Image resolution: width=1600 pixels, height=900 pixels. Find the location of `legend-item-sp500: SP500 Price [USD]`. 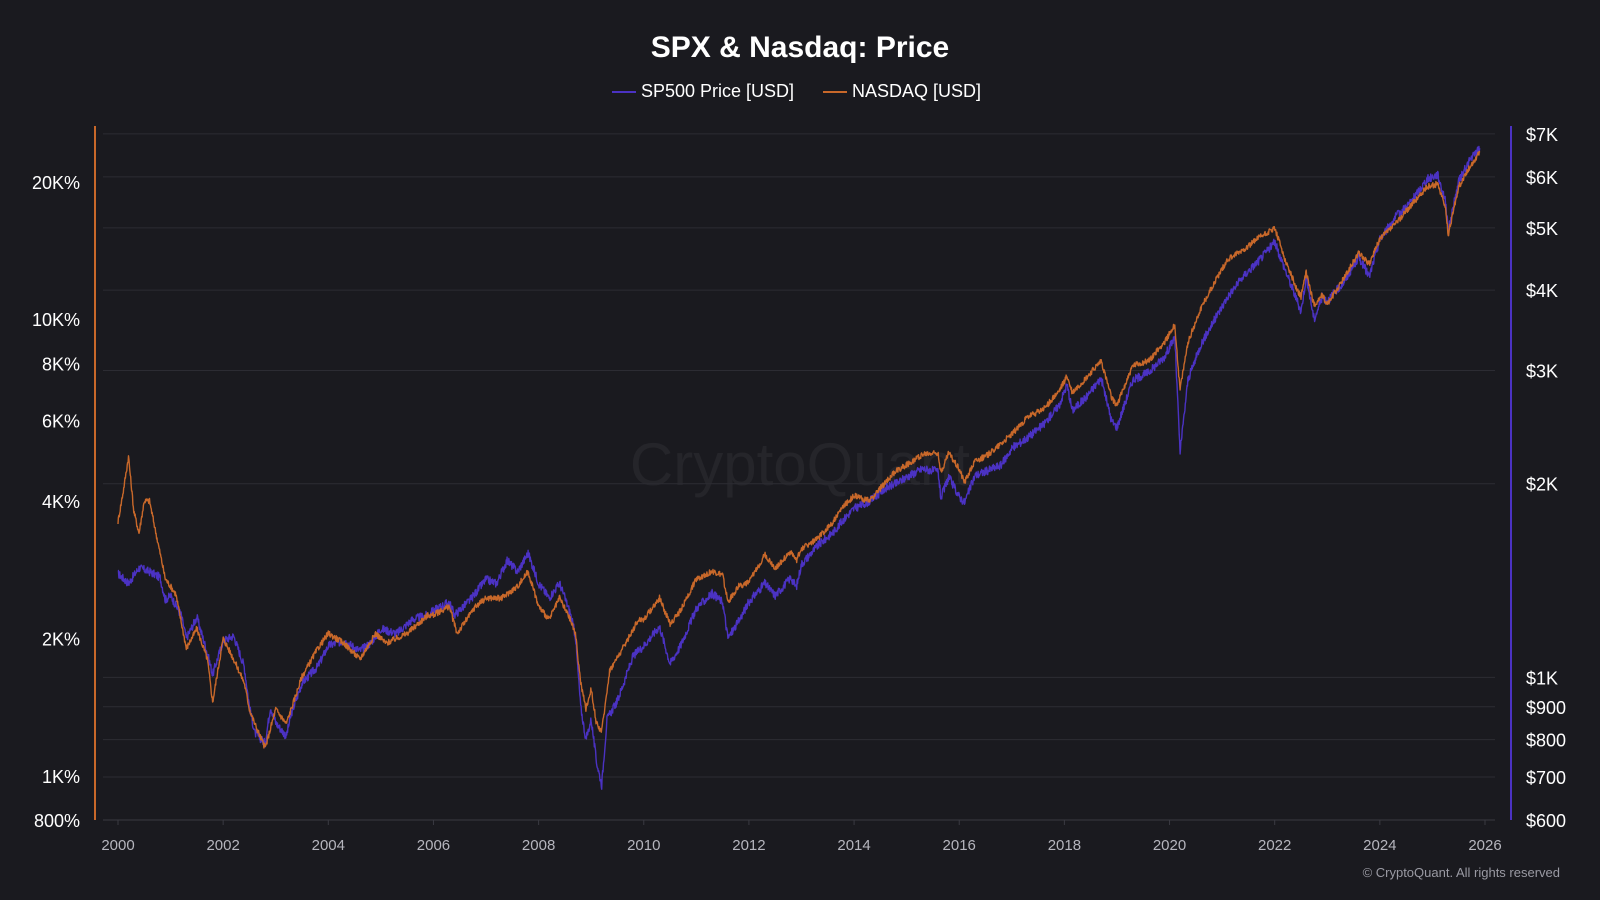

legend-item-sp500: SP500 Price [USD] is located at coordinates (703, 91).